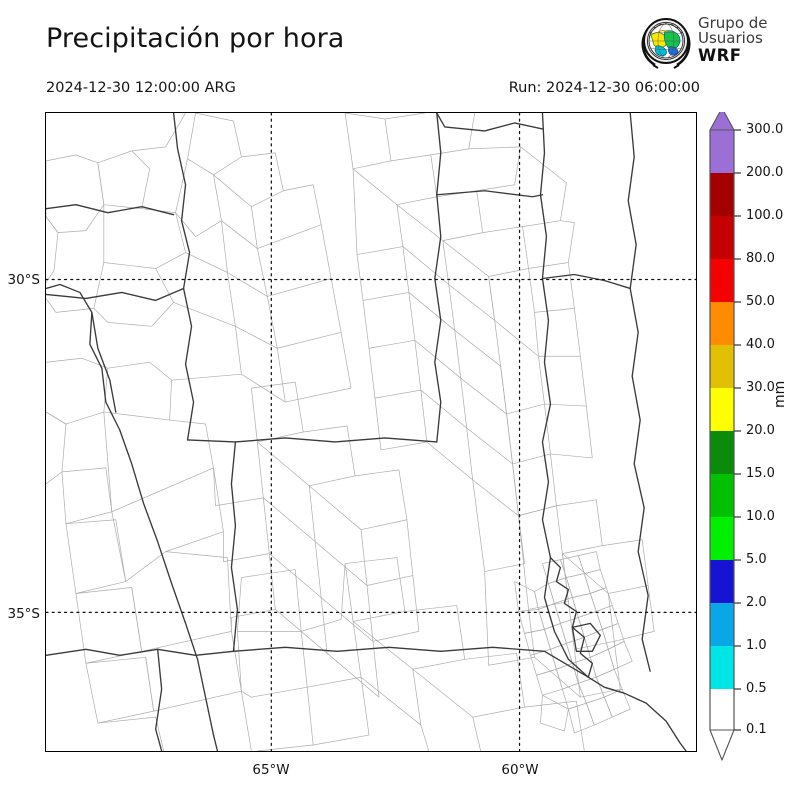  What do you see at coordinates (760, 430) in the screenshot?
I see `colorbar-tick-20: 20.0` at bounding box center [760, 430].